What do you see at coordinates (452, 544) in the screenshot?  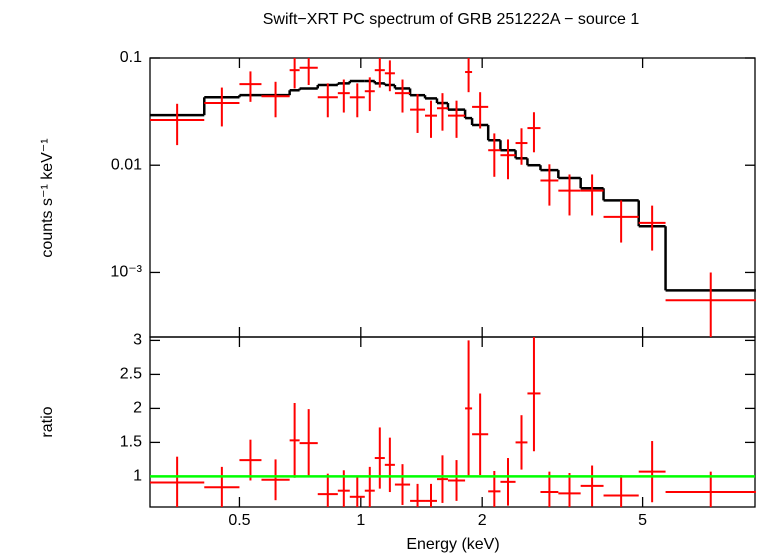 I see `x-axis-label: Energy (keV)` at bounding box center [452, 544].